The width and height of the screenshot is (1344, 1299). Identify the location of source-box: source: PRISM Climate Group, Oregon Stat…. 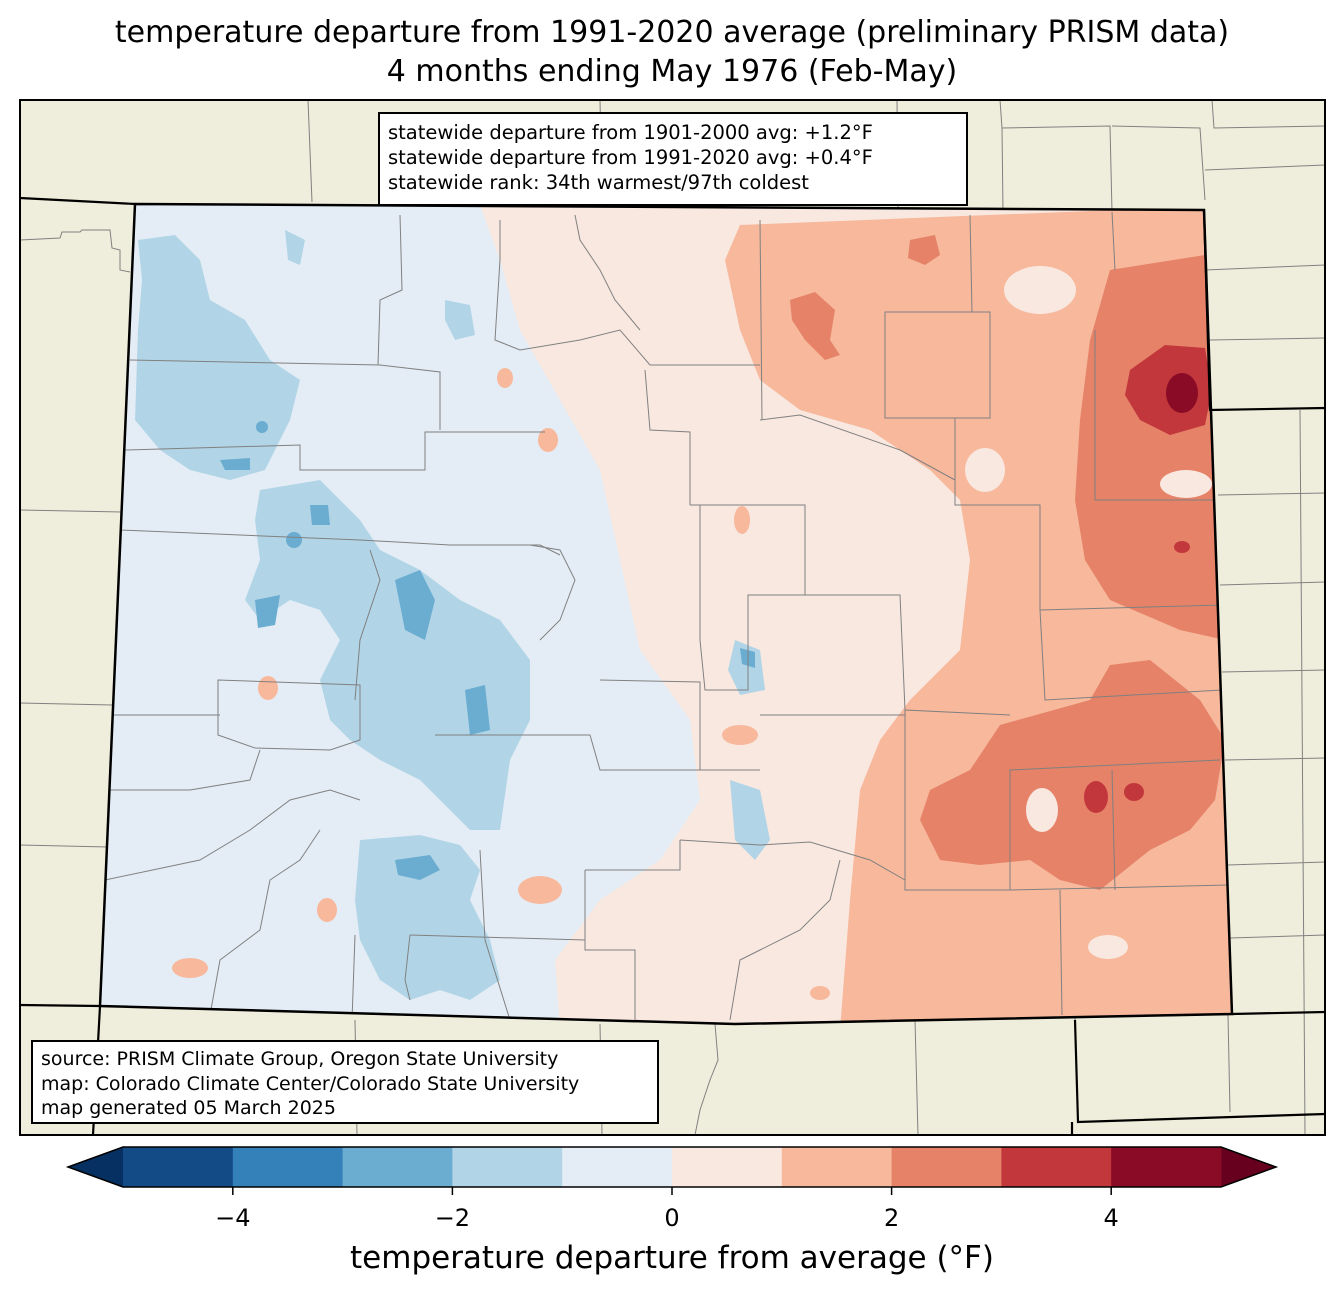
(345, 1082).